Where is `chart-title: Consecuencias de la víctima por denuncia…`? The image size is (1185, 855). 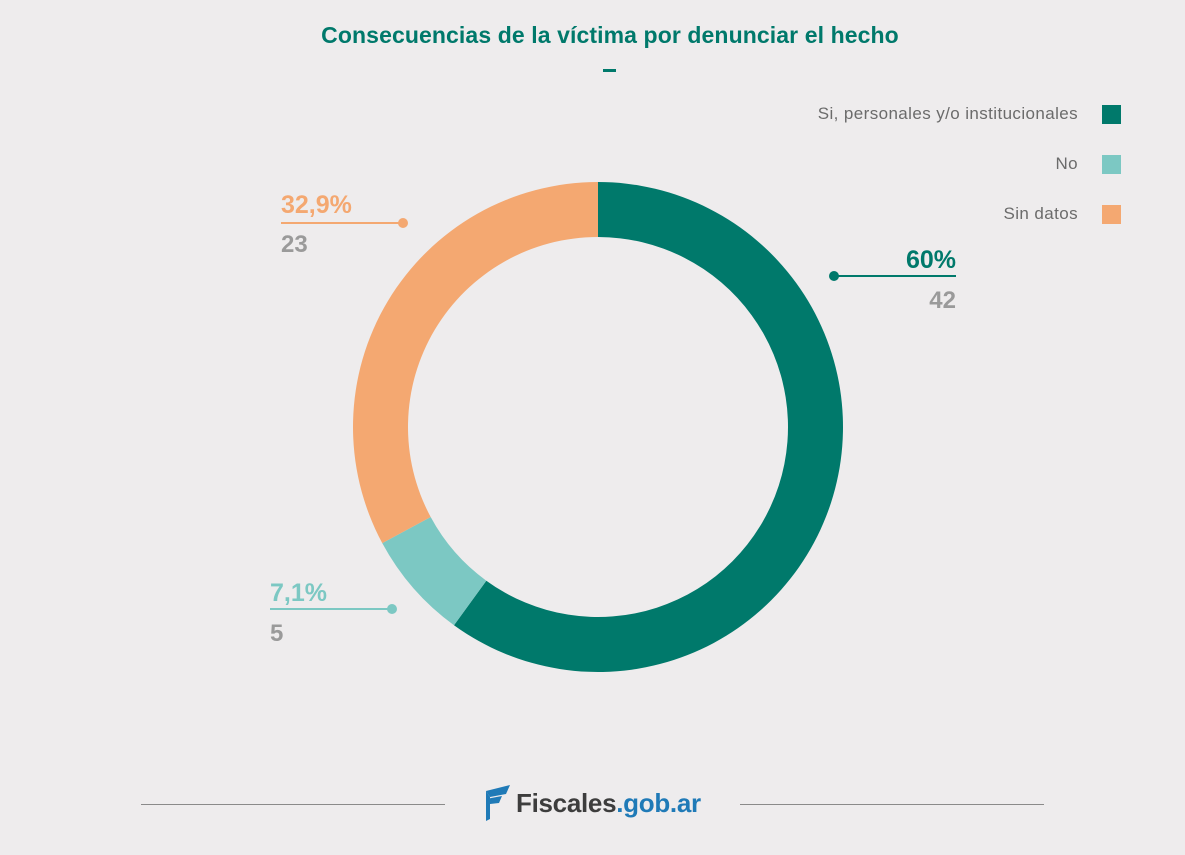 chart-title: Consecuencias de la víctima por denuncia… is located at coordinates (610, 35).